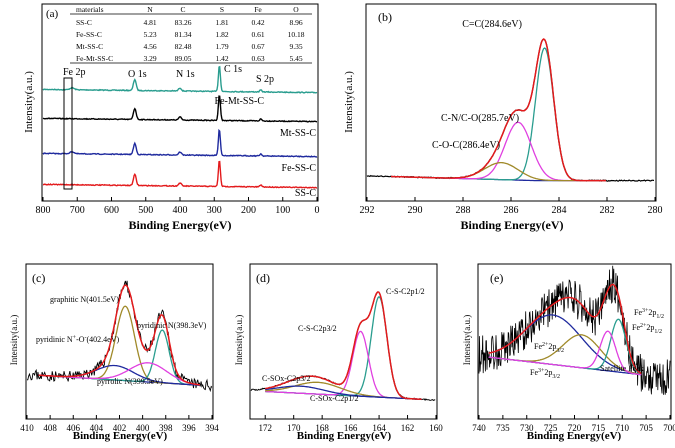  Describe the element at coordinates (183, 22) in the screenshot. I see `table-cell: 83.26` at that location.